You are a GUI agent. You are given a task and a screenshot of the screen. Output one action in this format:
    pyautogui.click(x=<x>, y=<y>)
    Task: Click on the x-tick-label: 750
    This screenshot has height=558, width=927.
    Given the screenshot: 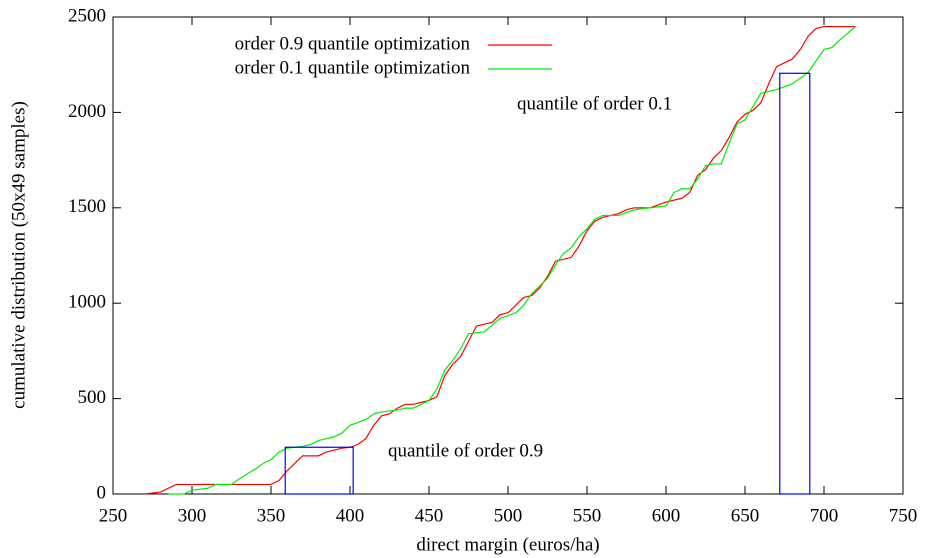 What is the action you would take?
    pyautogui.click(x=903, y=515)
    